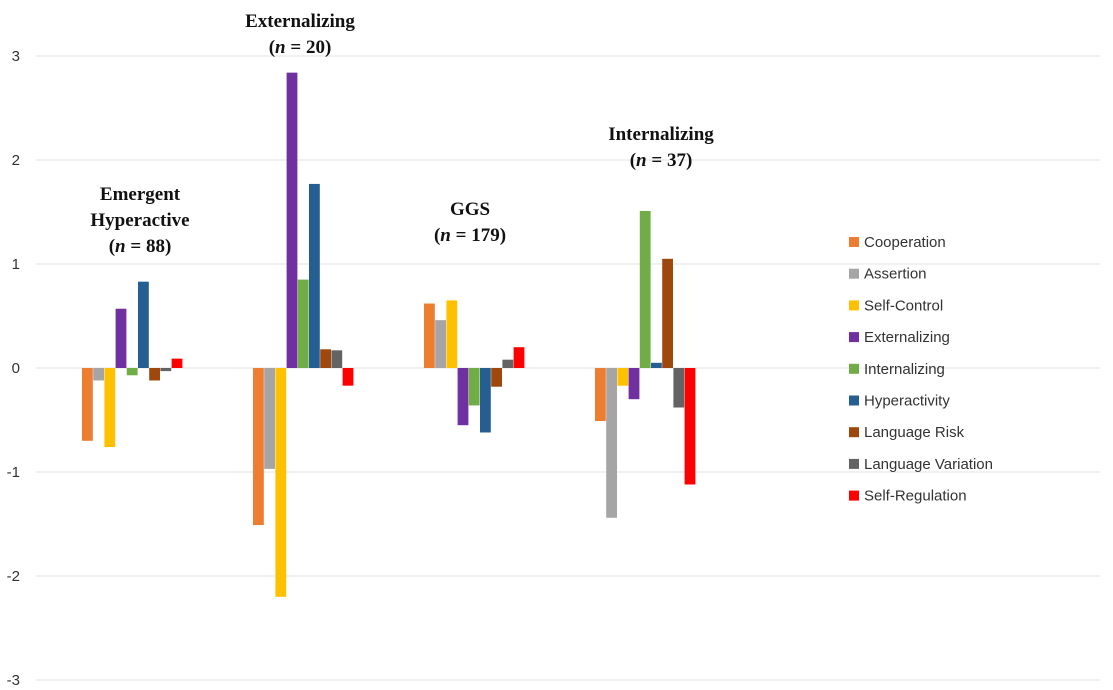  Describe the element at coordinates (13, 576) in the screenshot. I see `y-tick-label: -2` at that location.